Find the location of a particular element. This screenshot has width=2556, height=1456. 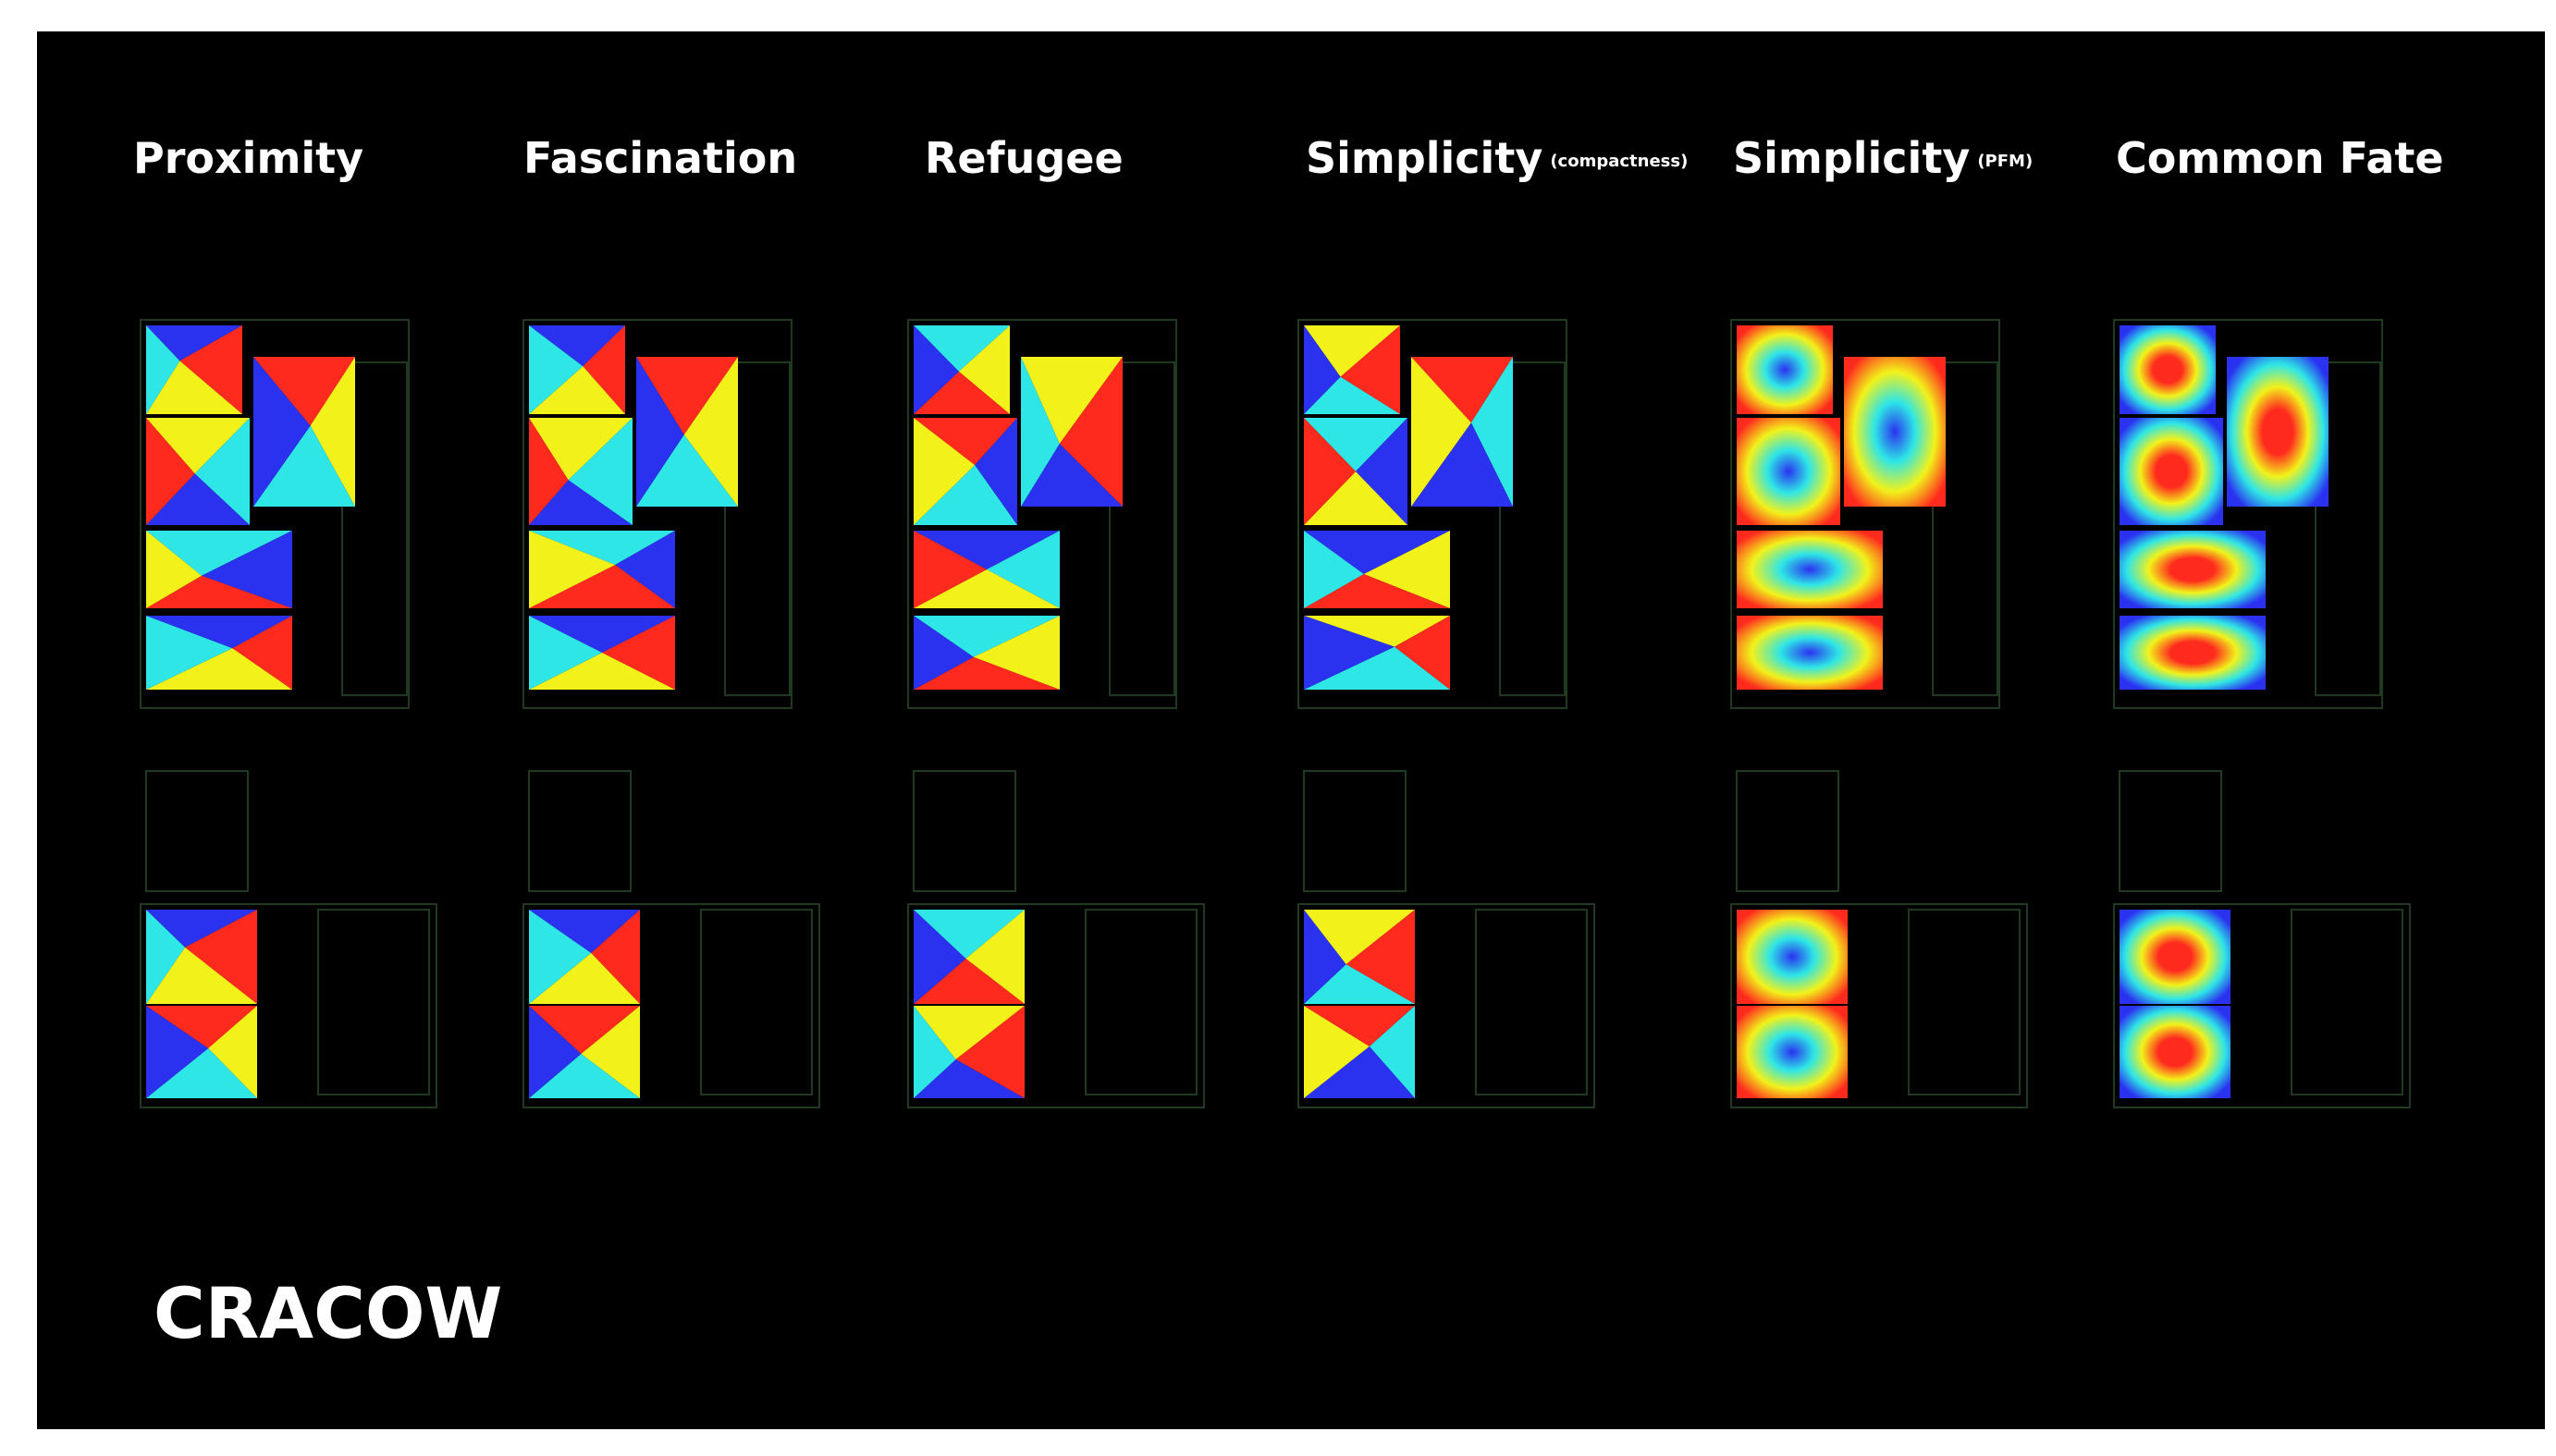

plan-outline-proximity is located at coordinates (197, 831).